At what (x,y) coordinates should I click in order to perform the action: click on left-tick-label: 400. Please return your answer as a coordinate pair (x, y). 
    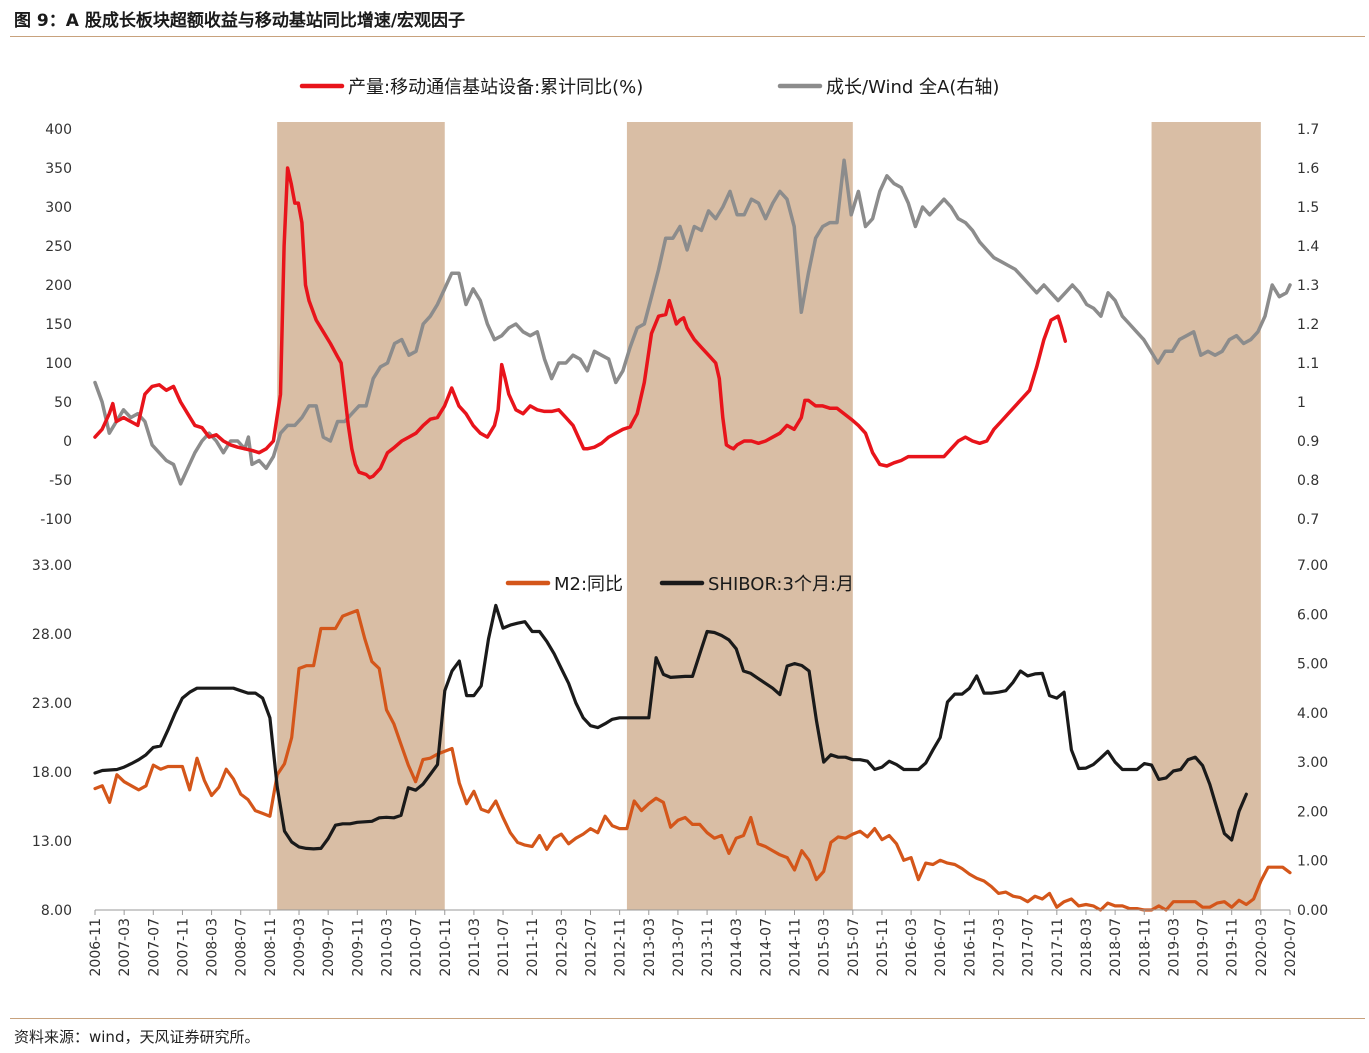
    Looking at the image, I should click on (58, 130).